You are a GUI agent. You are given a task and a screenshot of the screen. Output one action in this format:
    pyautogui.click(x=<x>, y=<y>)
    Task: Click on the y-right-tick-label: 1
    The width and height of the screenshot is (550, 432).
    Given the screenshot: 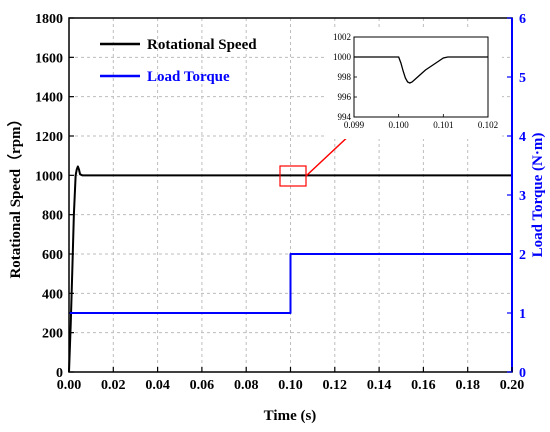 What is the action you would take?
    pyautogui.click(x=522, y=314)
    